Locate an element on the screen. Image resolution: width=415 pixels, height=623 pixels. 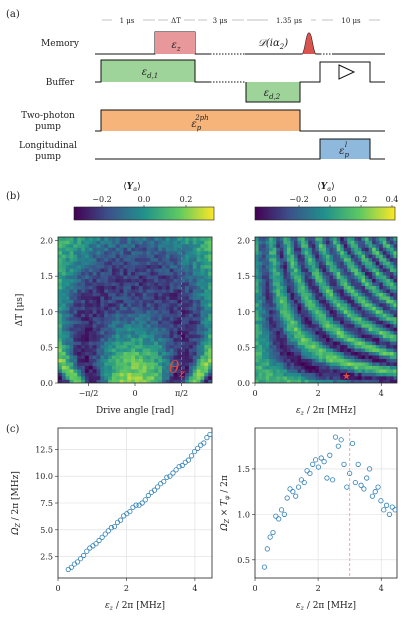
pulse-eps-z is located at coordinates (175, 43).